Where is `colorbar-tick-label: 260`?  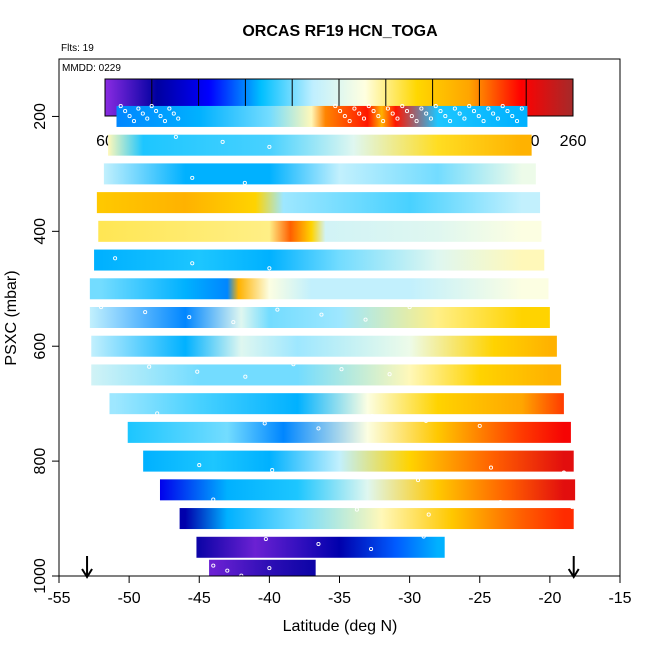
colorbar-tick-label: 260 is located at coordinates (573, 141).